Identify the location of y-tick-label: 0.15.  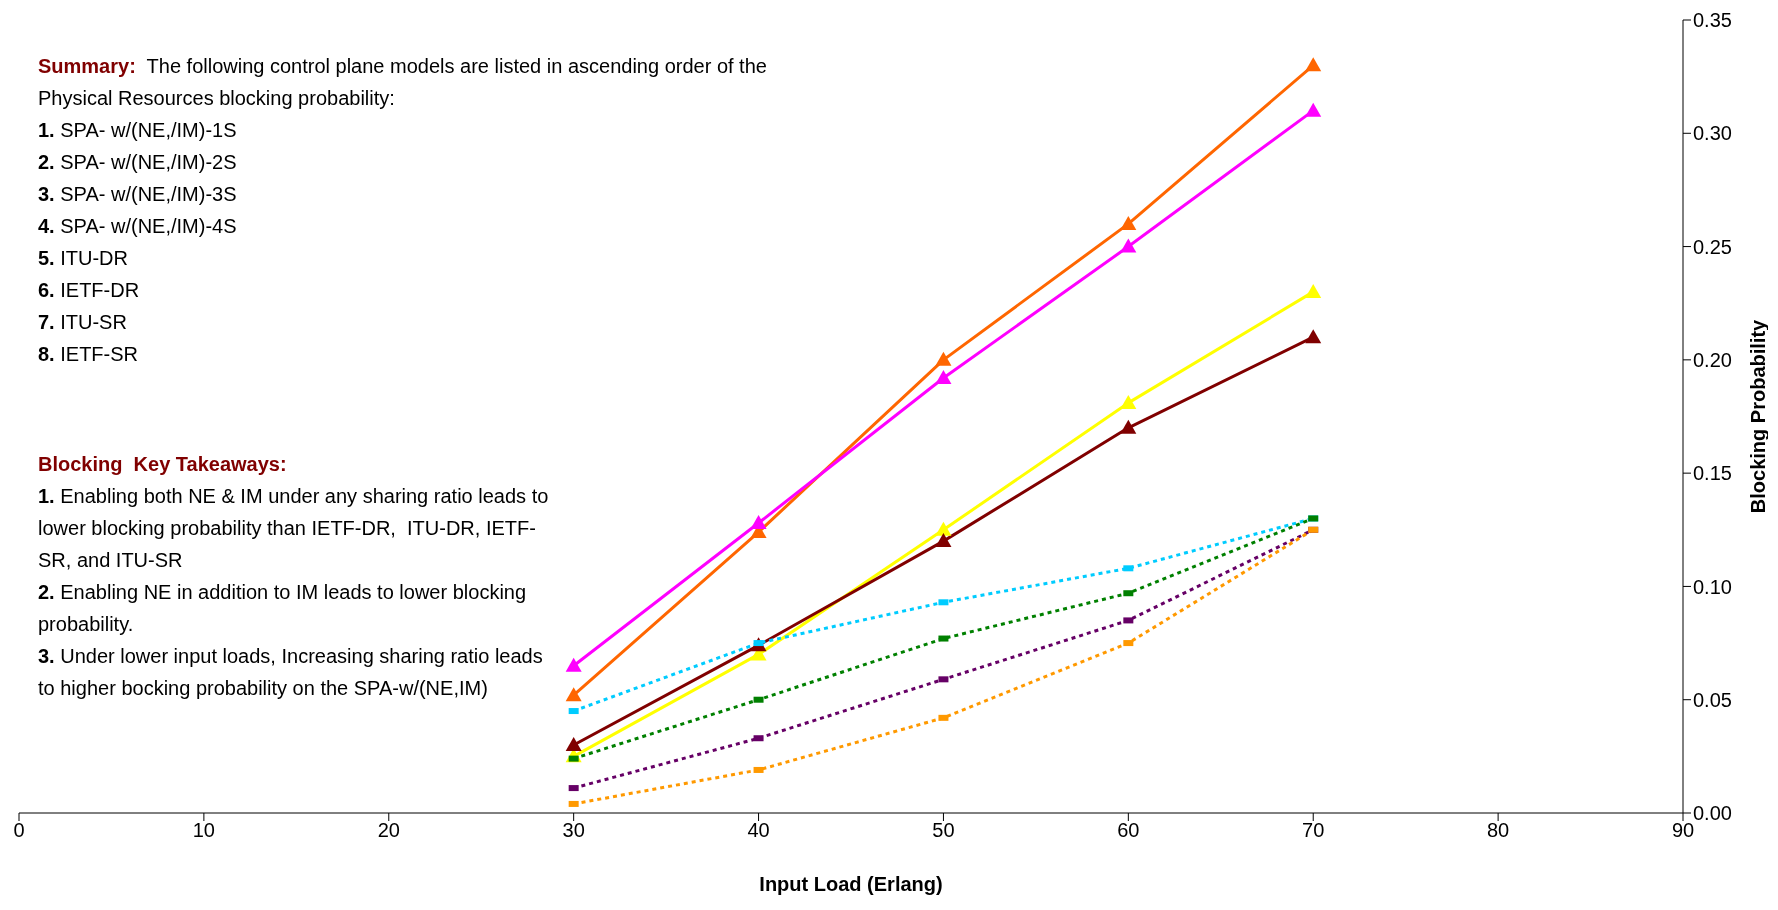
(1712, 473).